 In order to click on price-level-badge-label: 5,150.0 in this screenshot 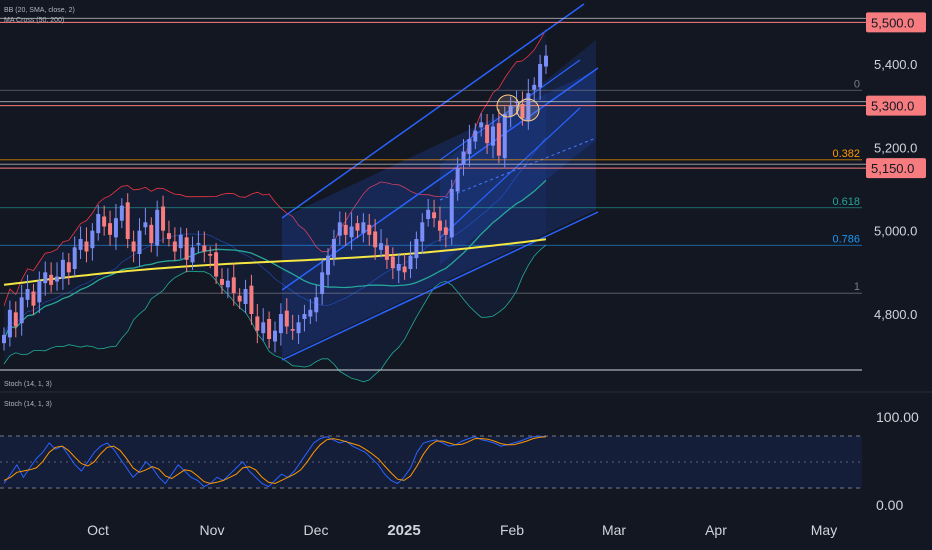, I will do `click(892, 168)`.